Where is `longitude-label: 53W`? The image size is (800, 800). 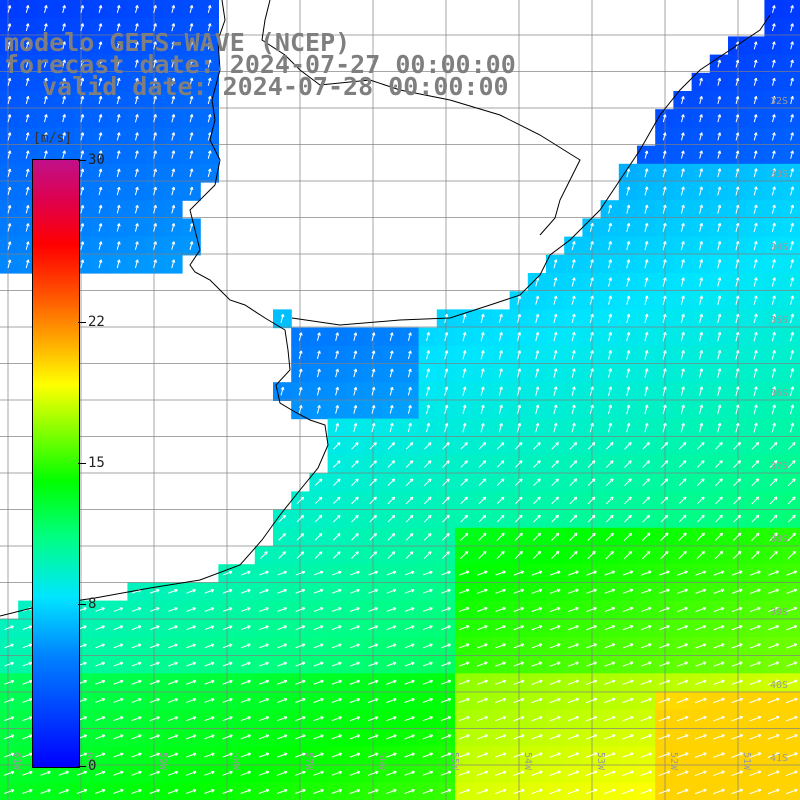
longitude-label: 53W is located at coordinates (600, 761).